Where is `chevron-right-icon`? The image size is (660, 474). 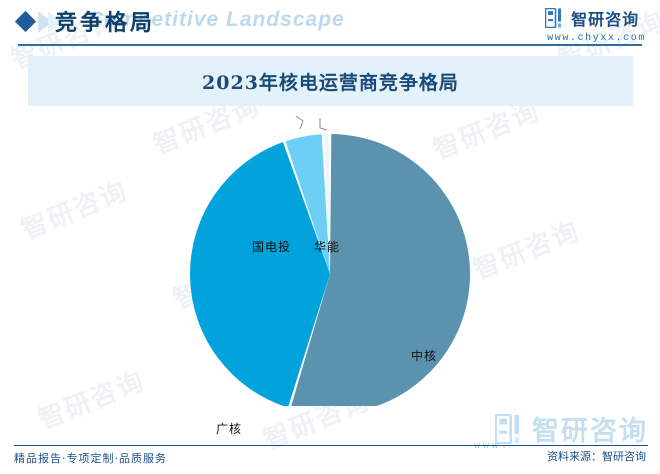
chevron-right-icon is located at coordinates (50, 22).